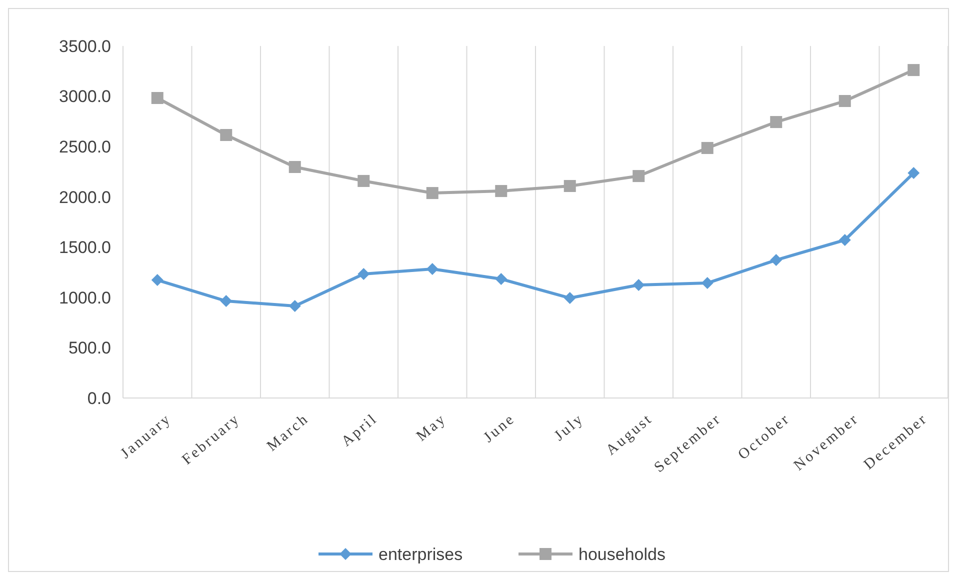  I want to click on y-tick-label: 3500.0, so click(85, 46).